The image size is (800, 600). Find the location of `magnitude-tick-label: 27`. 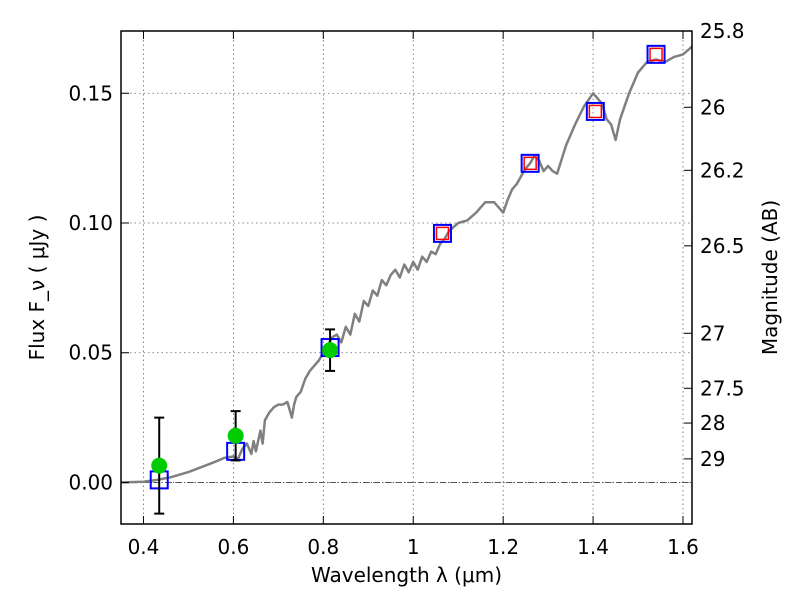

magnitude-tick-label: 27 is located at coordinates (712, 333).